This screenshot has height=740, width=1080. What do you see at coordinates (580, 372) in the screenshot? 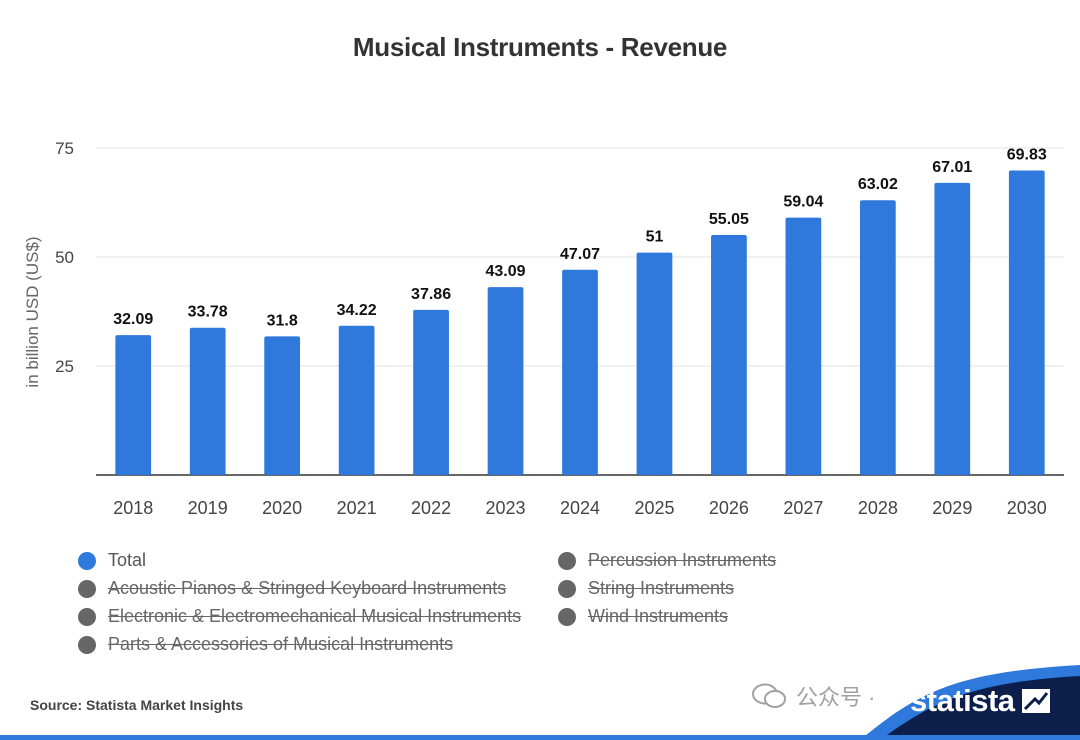
I see `bar-2024` at bounding box center [580, 372].